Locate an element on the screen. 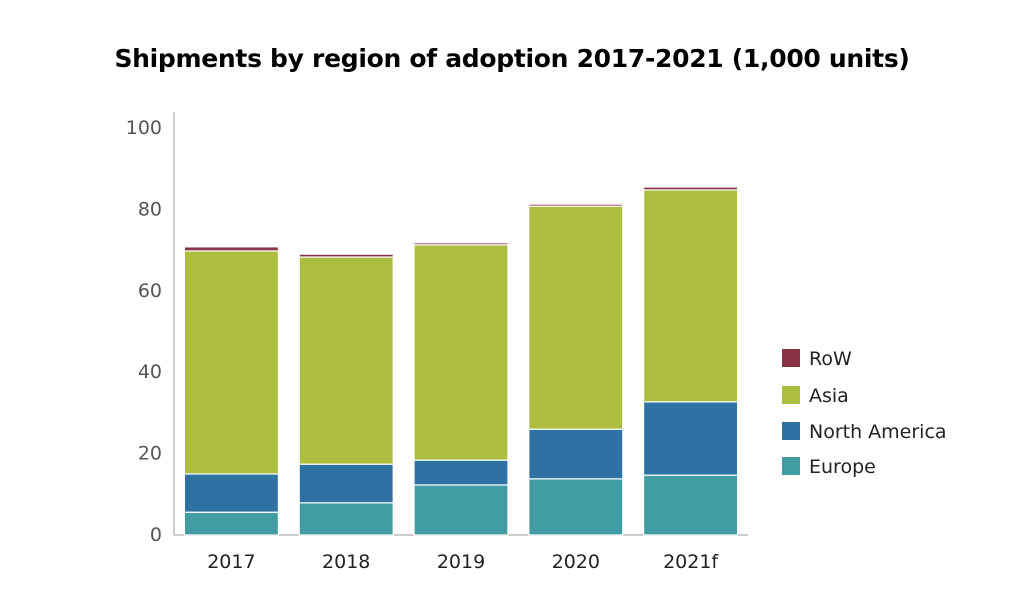  y-tick-label: 100 is located at coordinates (144, 128).